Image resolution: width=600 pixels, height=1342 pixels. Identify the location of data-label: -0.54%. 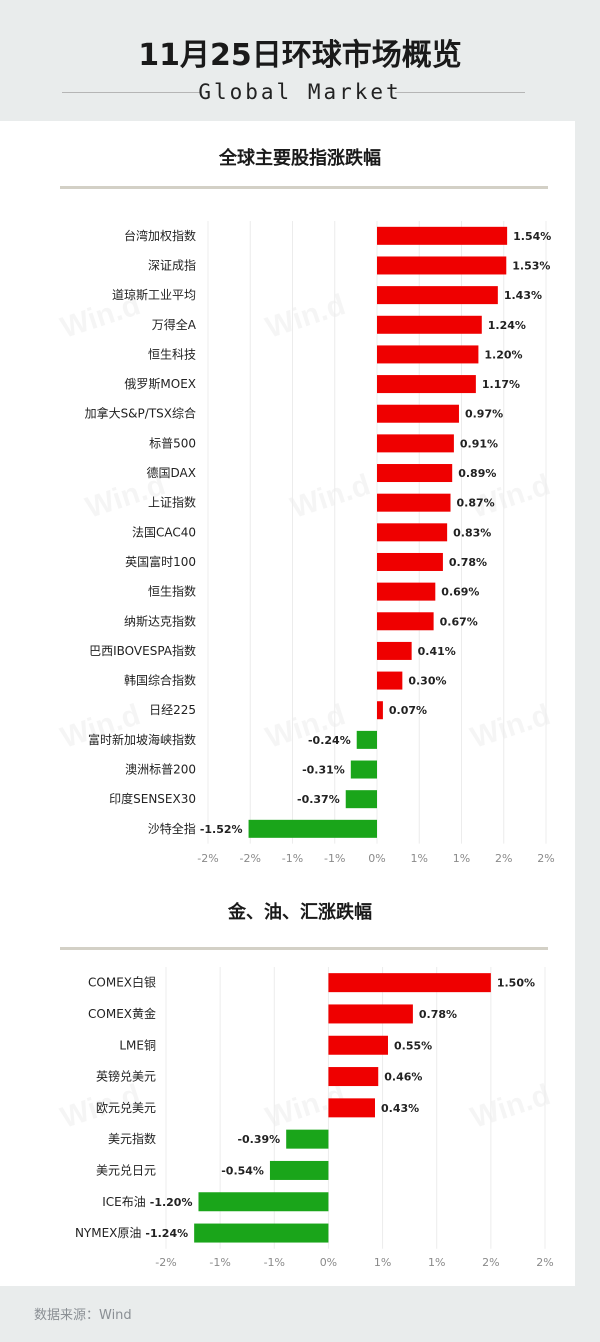
(242, 1170).